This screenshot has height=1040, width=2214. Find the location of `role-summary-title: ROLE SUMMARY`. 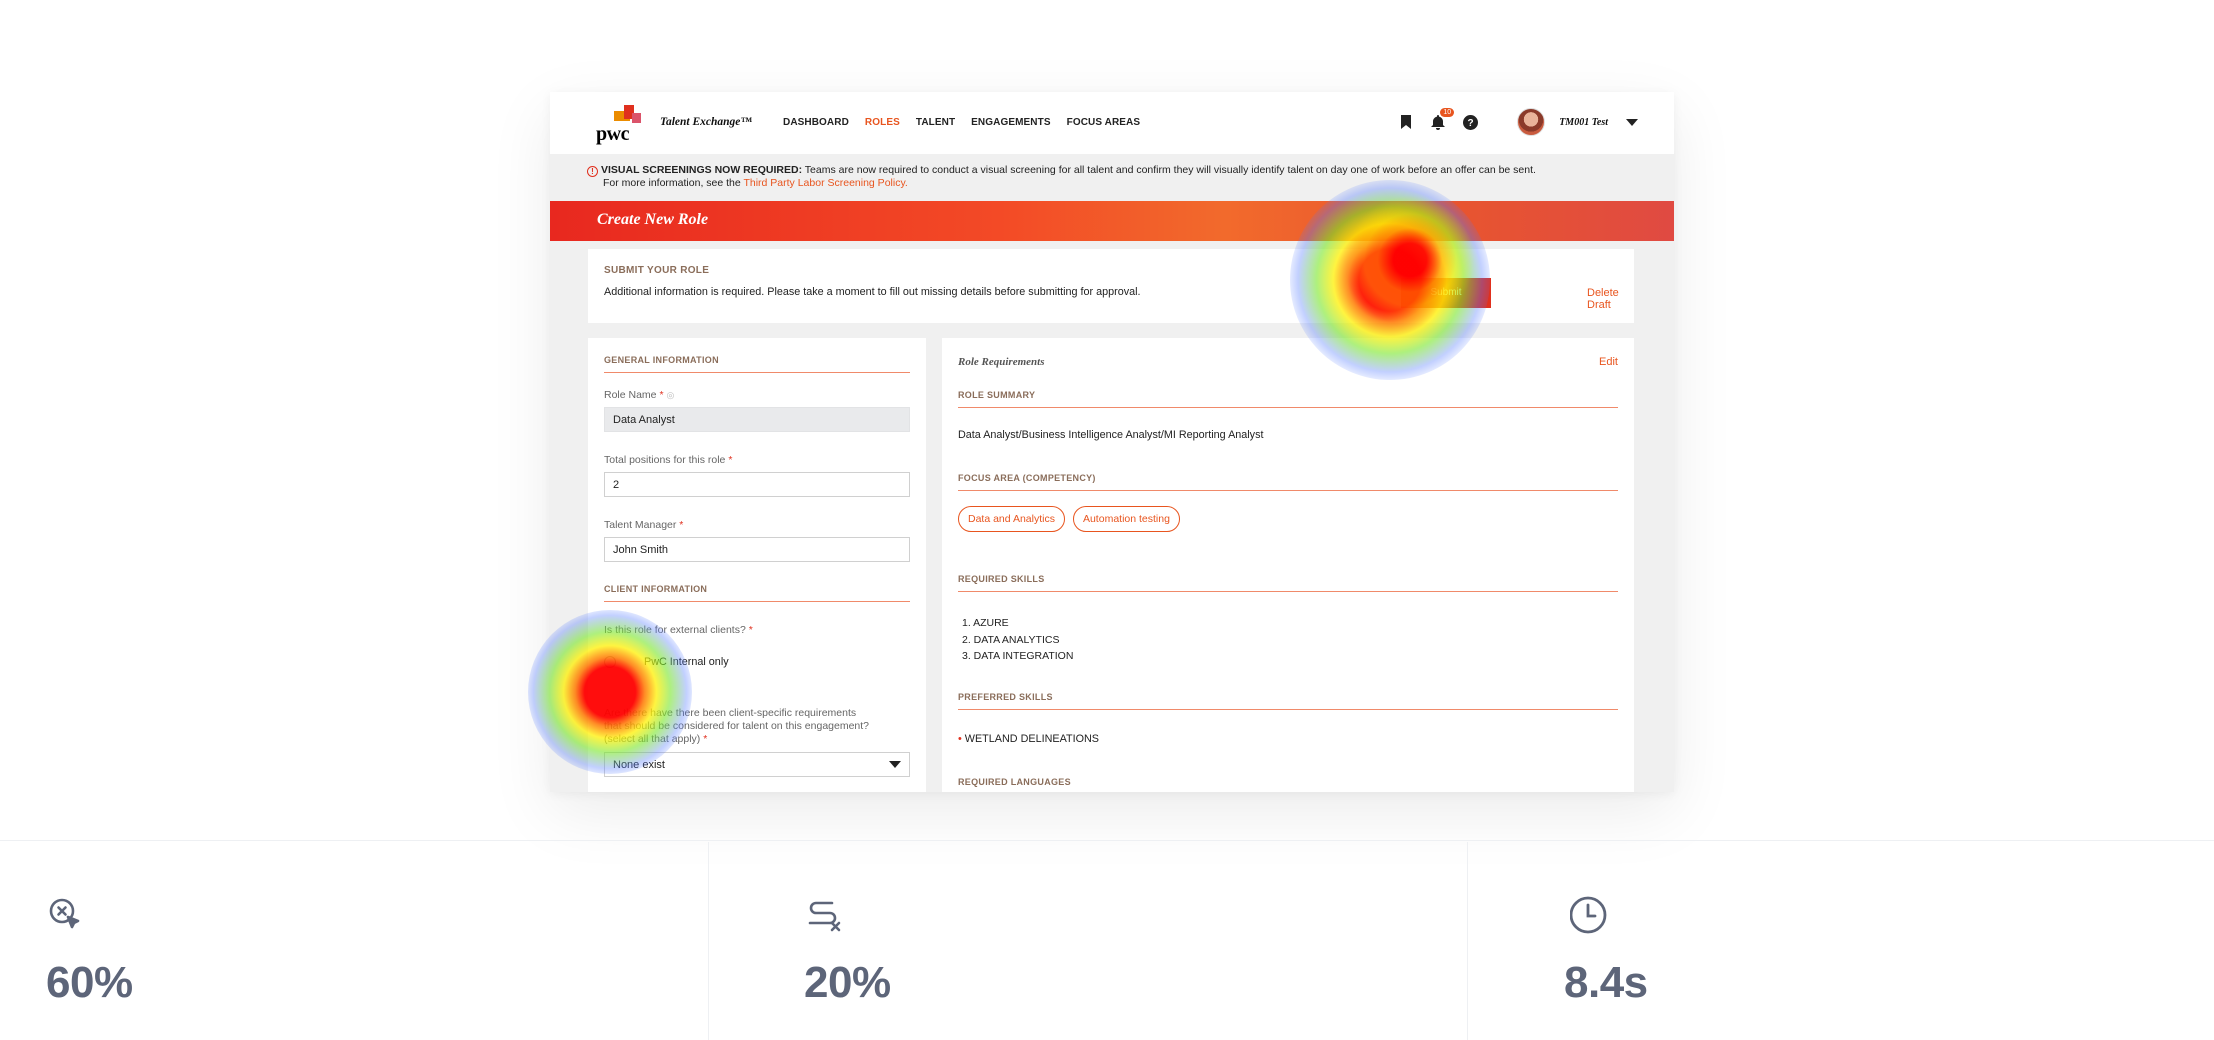

role-summary-title: ROLE SUMMARY is located at coordinates (1288, 399).